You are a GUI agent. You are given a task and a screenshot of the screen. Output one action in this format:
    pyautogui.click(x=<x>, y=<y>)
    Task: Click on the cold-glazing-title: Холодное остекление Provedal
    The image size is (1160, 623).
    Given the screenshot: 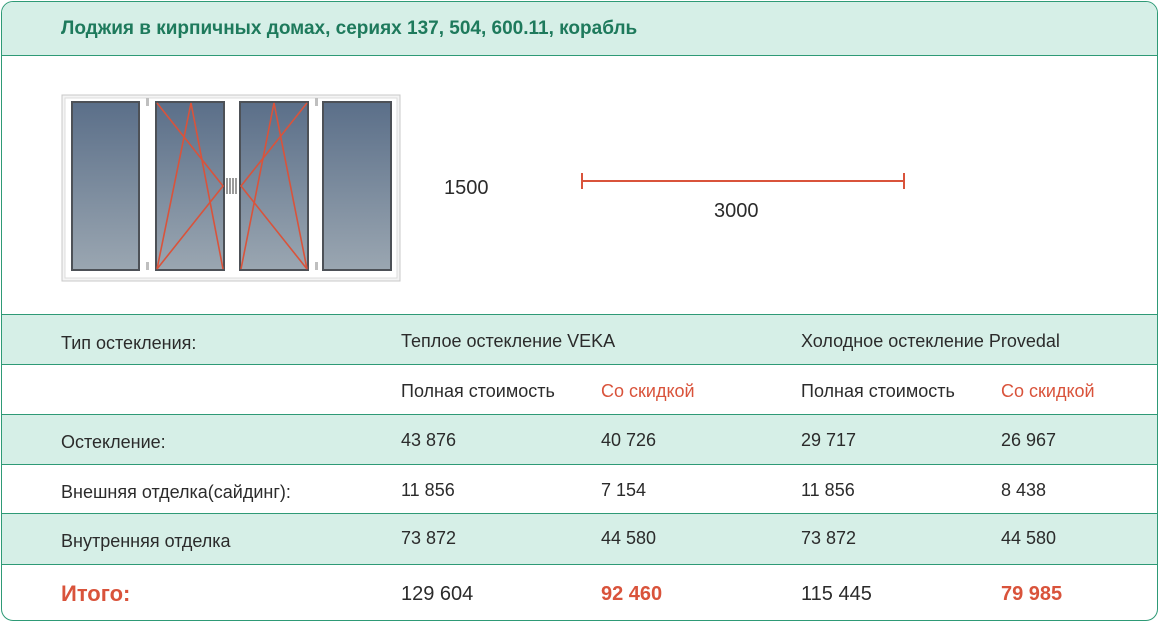 What is the action you would take?
    pyautogui.click(x=930, y=341)
    